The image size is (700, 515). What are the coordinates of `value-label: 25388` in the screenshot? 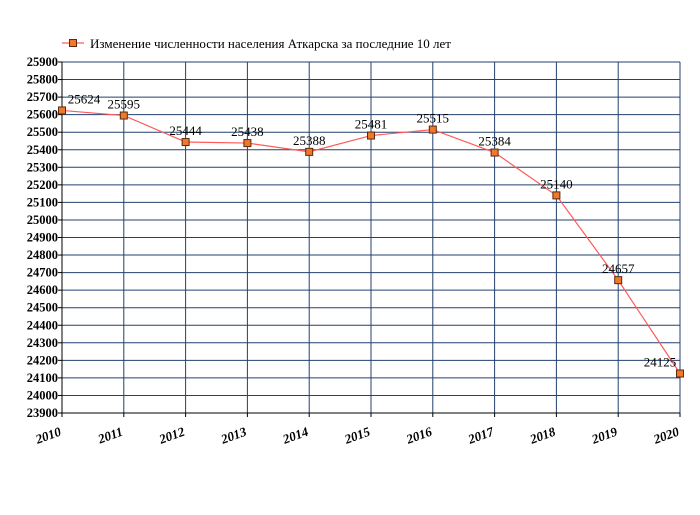 It's located at (309, 140).